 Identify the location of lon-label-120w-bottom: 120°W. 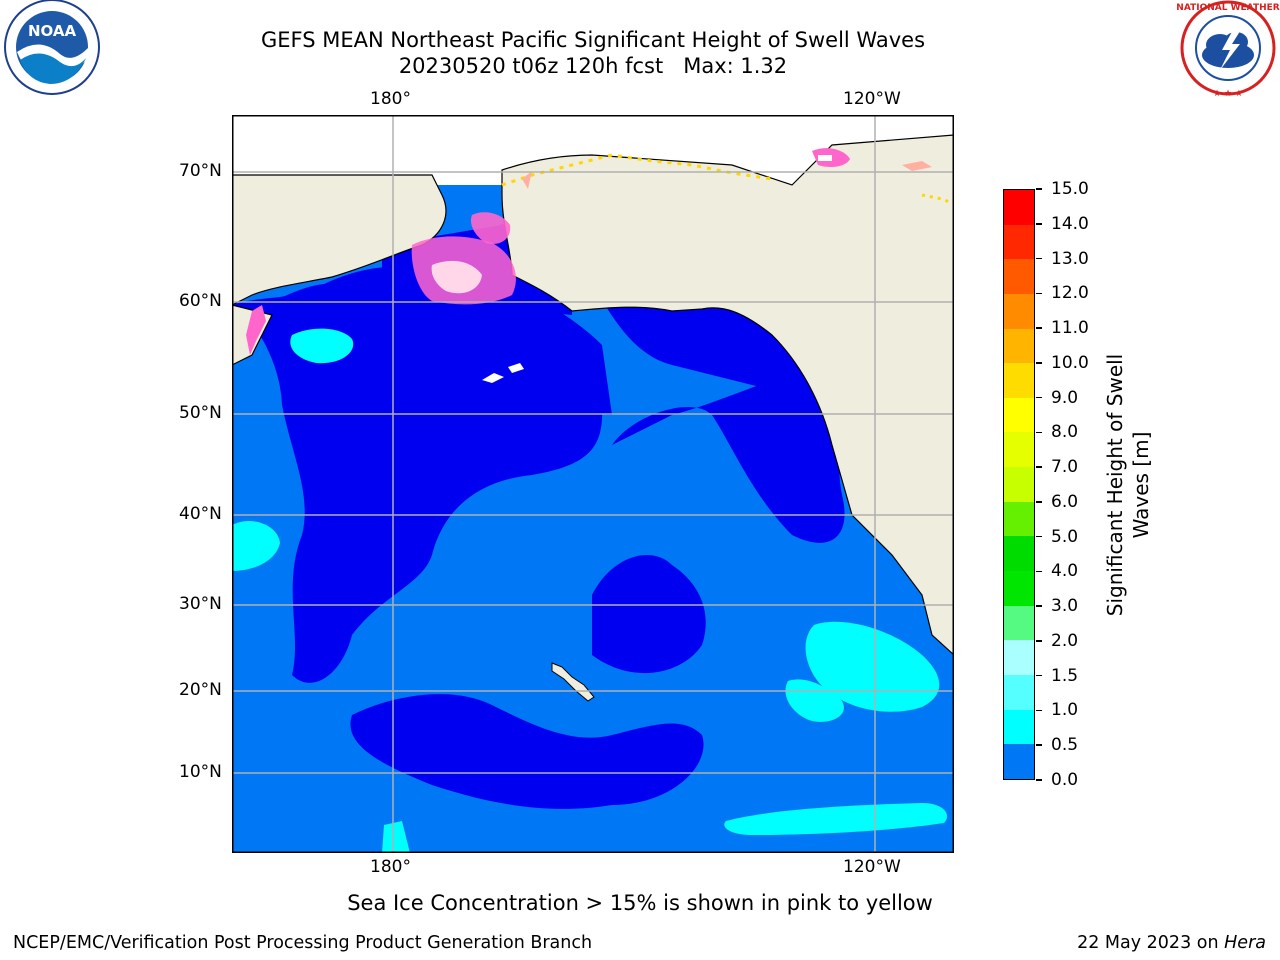
(872, 867).